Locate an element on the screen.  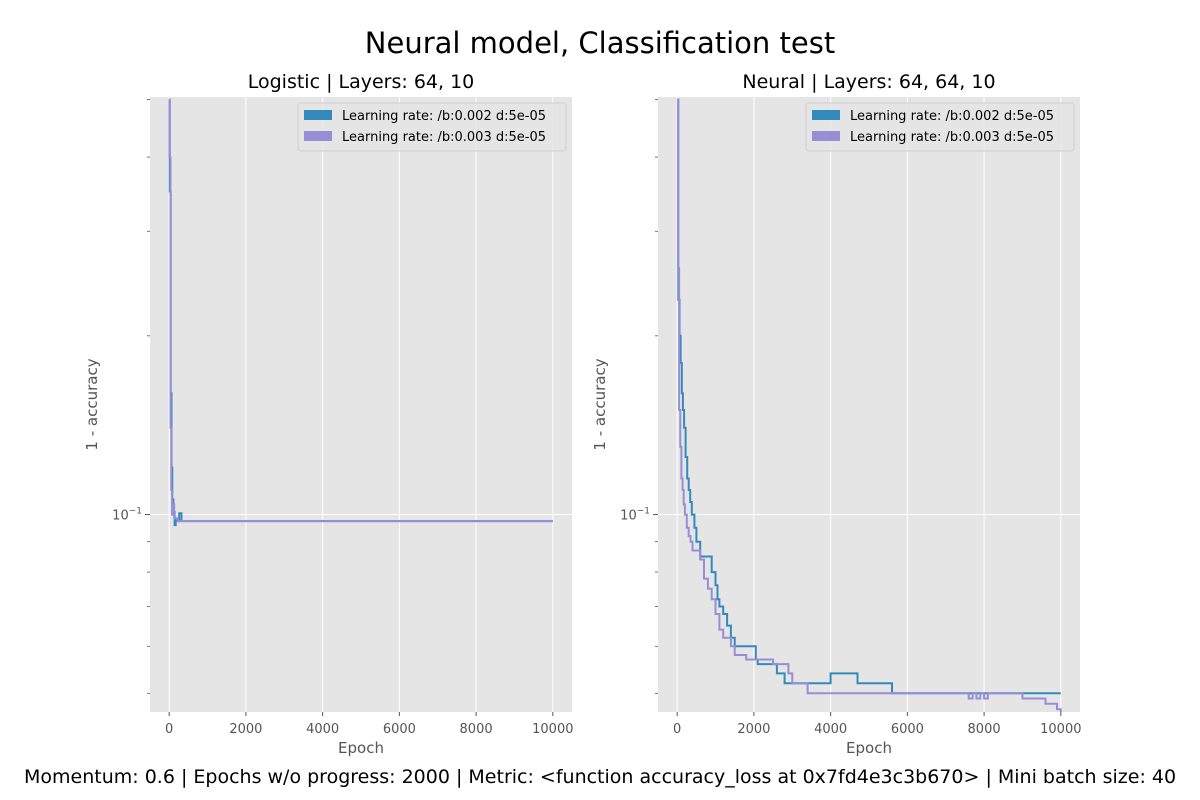
subplot-title: Neural | Layers: 64, 64, 10 is located at coordinates (868, 82).